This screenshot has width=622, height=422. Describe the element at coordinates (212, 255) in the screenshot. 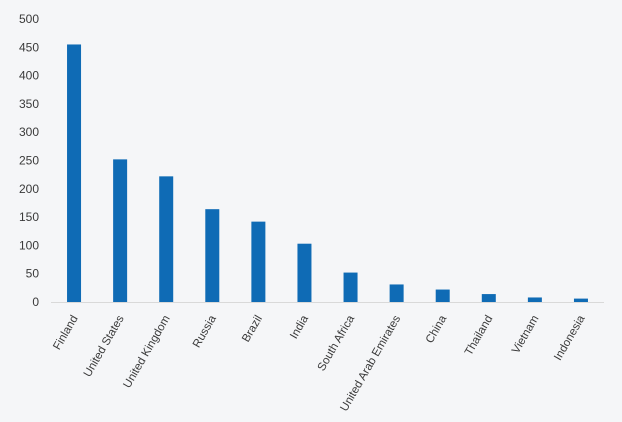

I see `bar-russia` at that location.